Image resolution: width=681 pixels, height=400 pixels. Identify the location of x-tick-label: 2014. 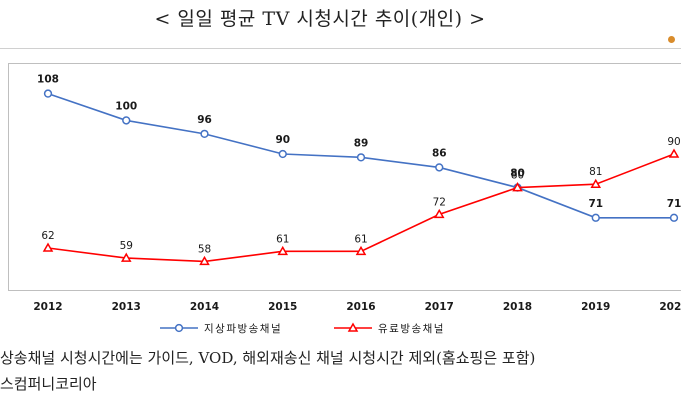
(204, 307).